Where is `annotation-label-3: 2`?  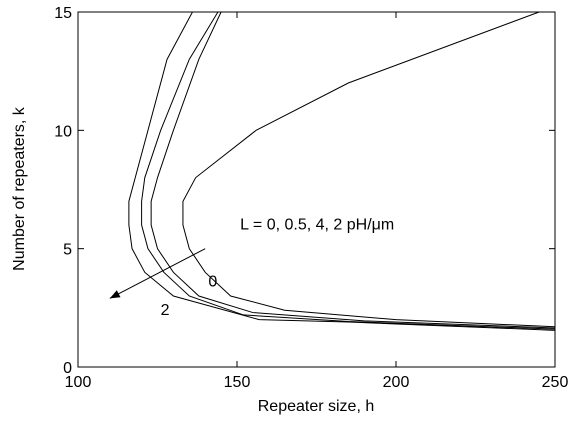
annotation-label-3: 2 is located at coordinates (165, 310).